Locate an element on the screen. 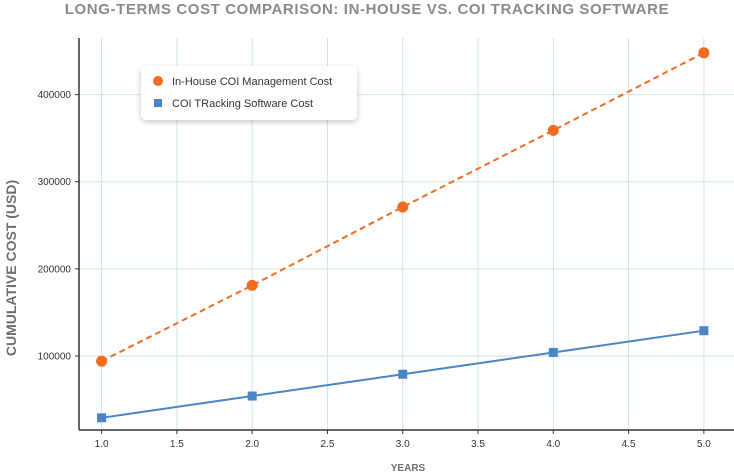 The height and width of the screenshot is (472, 734). x-tick-label: 4.0 is located at coordinates (553, 444).